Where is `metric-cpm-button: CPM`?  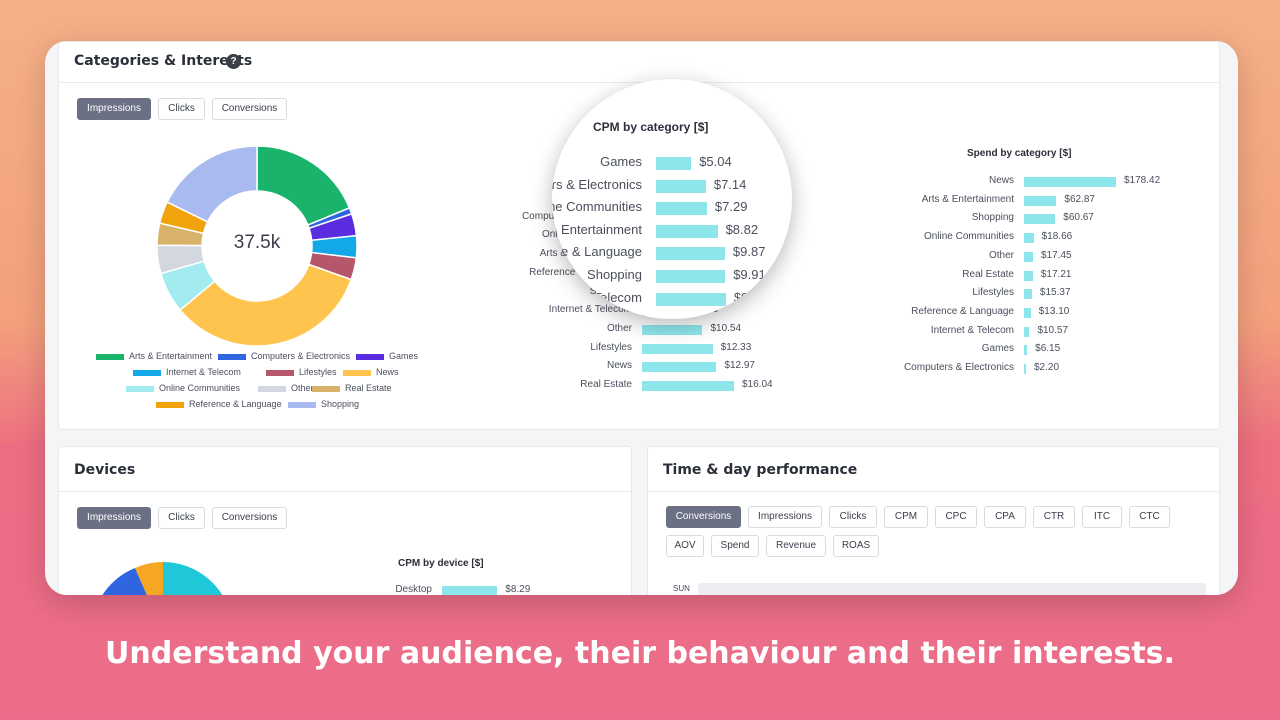
metric-cpm-button: CPM is located at coordinates (906, 517).